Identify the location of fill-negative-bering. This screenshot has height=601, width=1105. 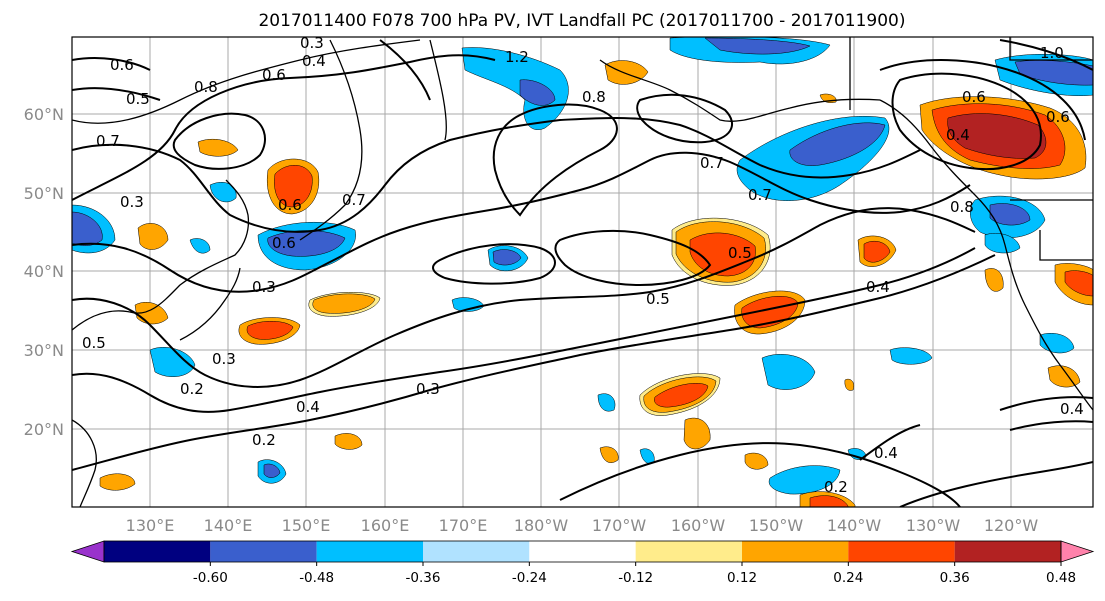
(515, 88).